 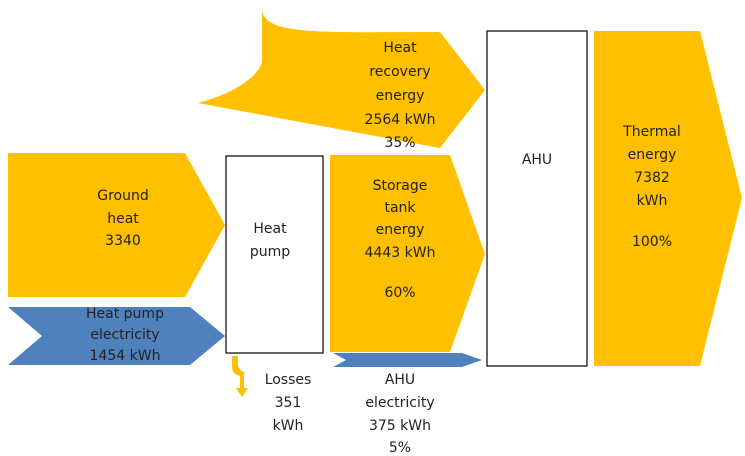 I want to click on label: 60%, so click(x=399, y=293).